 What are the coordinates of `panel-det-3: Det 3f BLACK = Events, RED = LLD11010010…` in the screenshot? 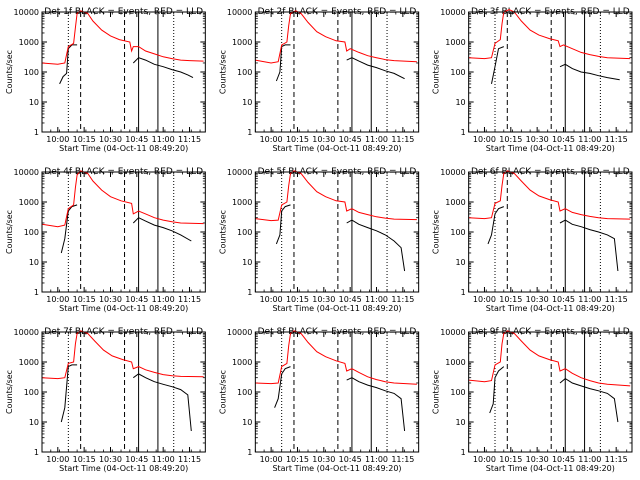 It's located at (532, 80).